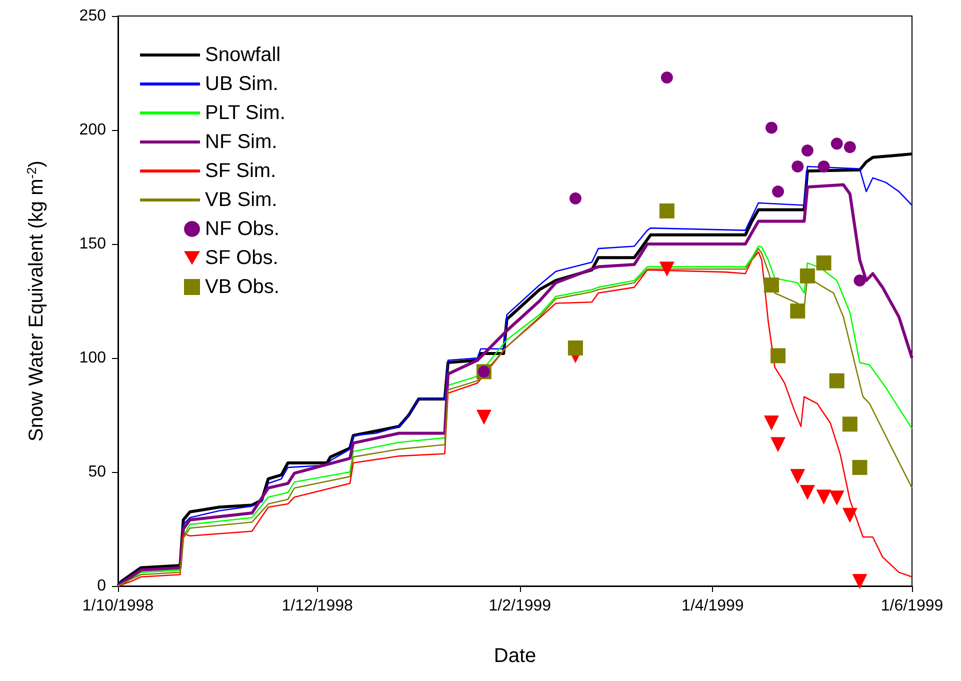 This screenshot has height=681, width=961. I want to click on legend-label: NF Sim., so click(241, 142).